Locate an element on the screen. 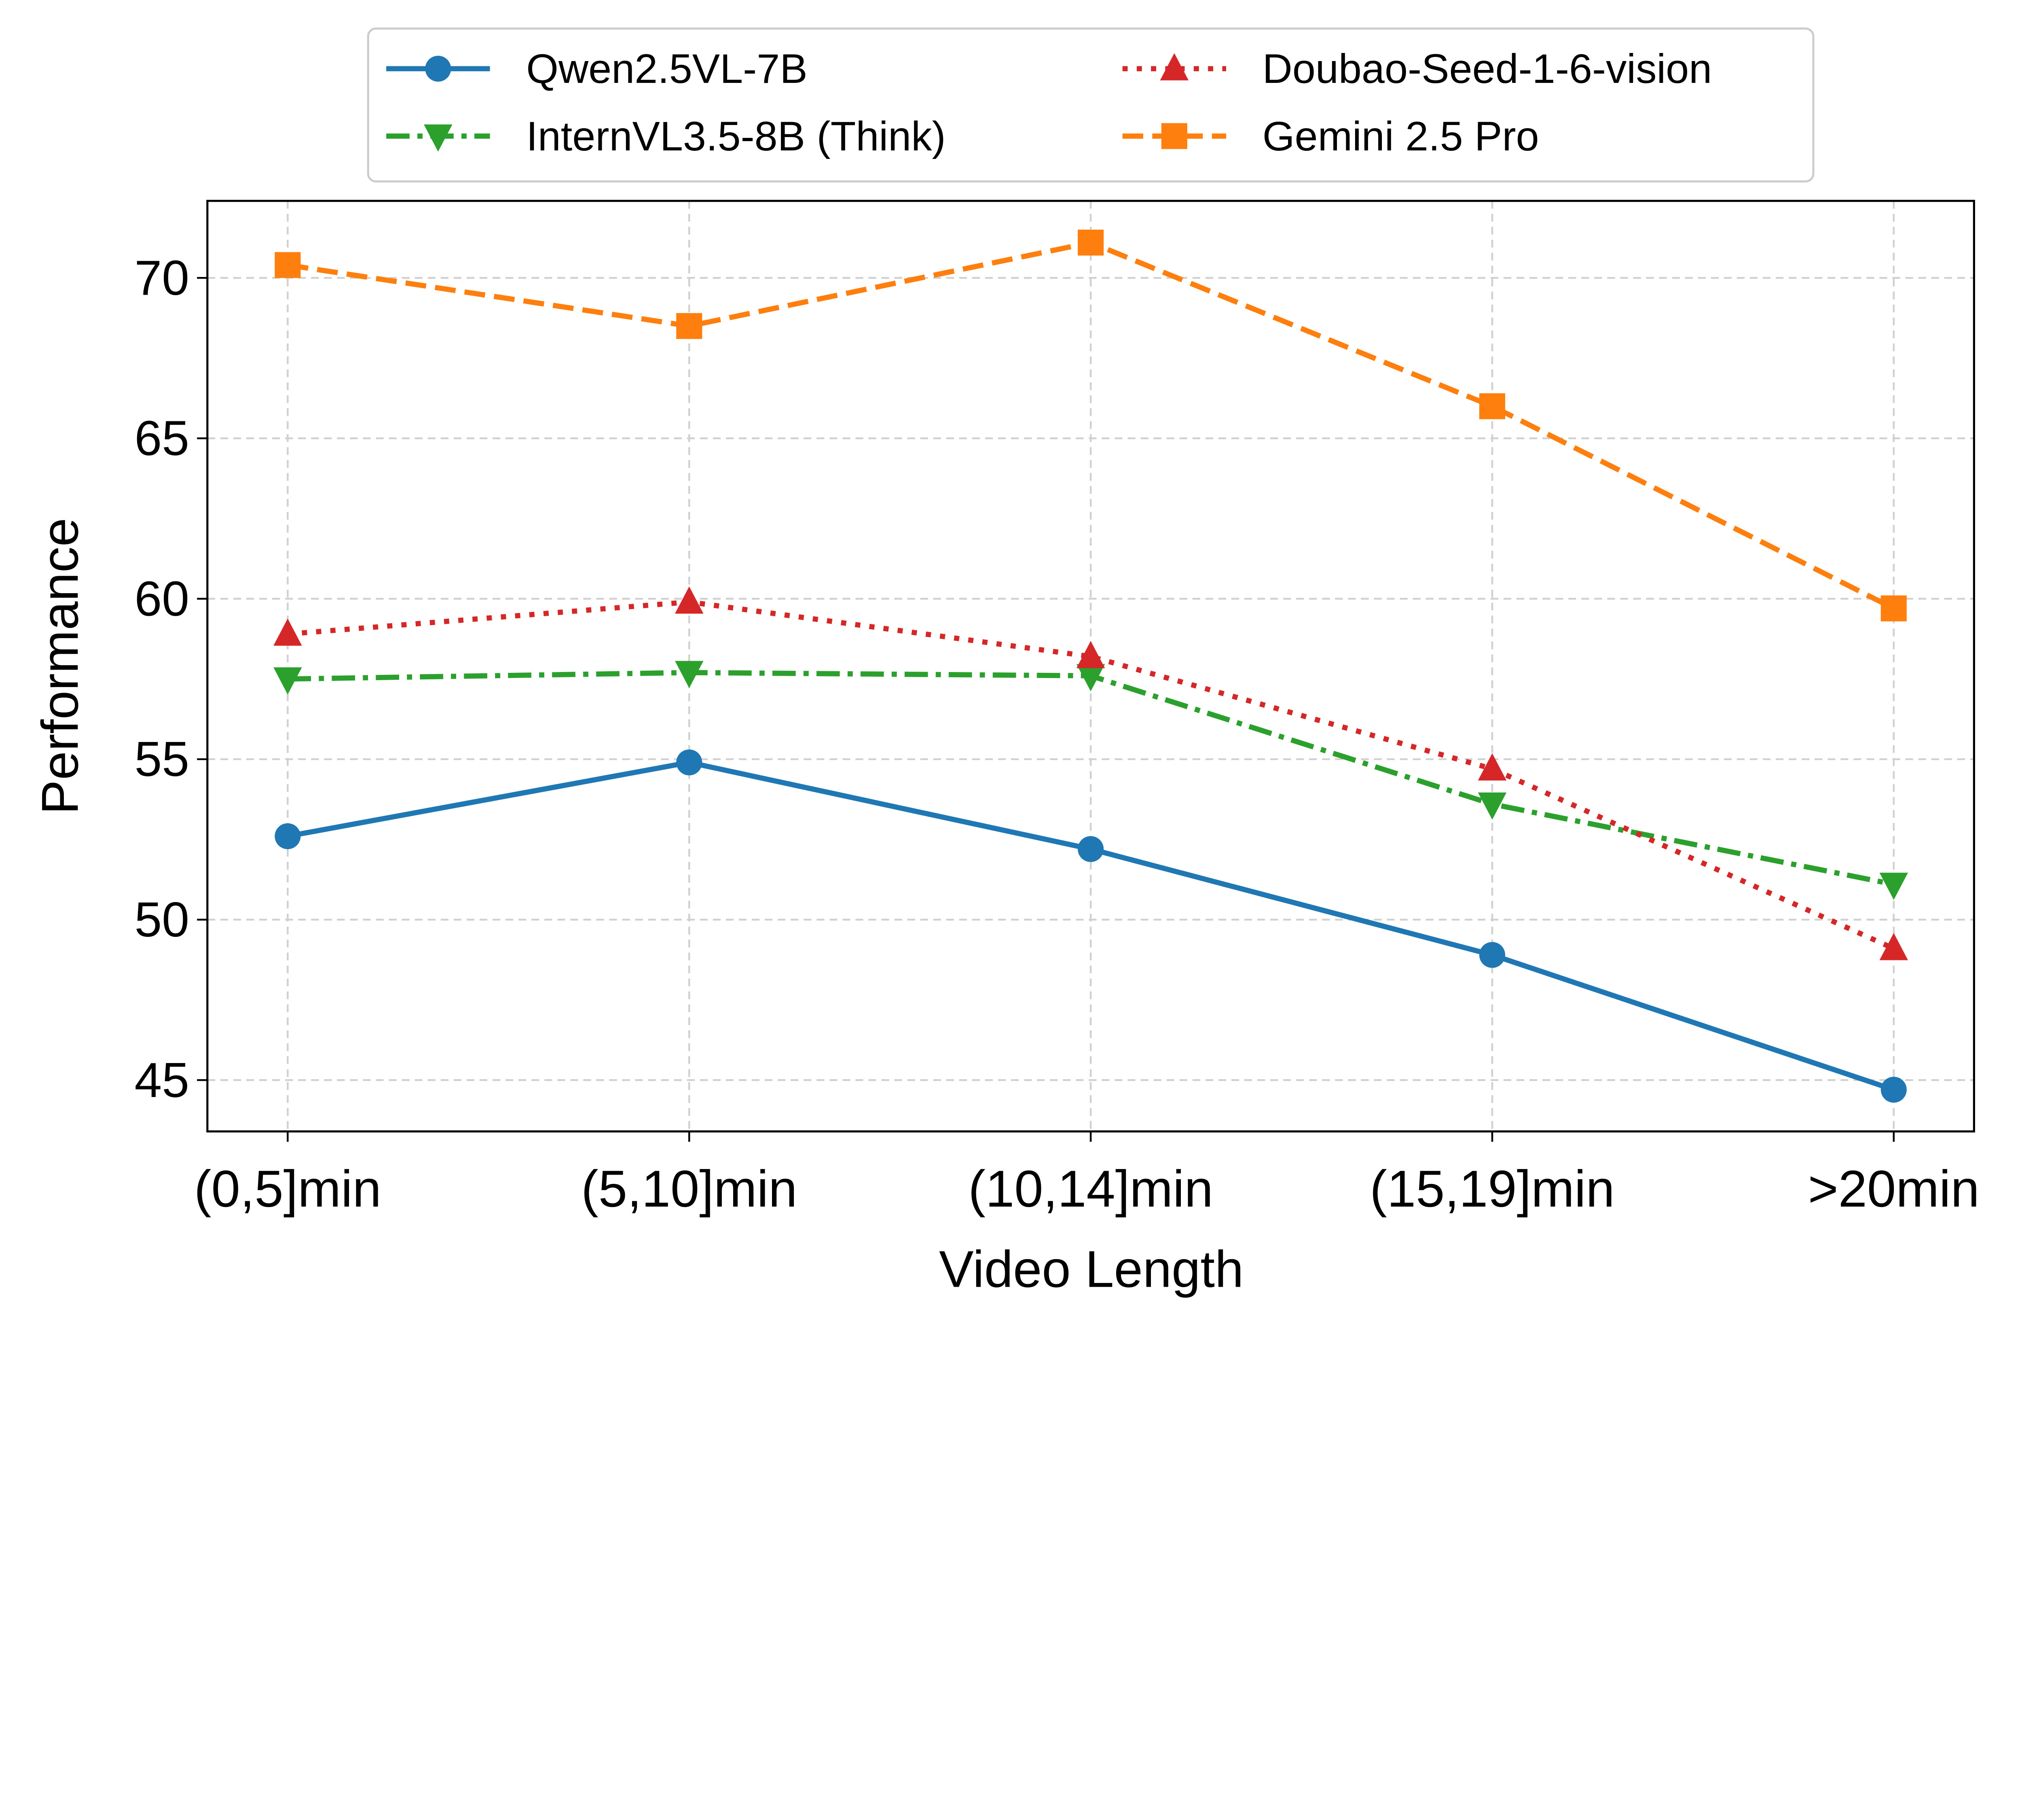  x-tick-label: (0,5]min is located at coordinates (287, 1189).